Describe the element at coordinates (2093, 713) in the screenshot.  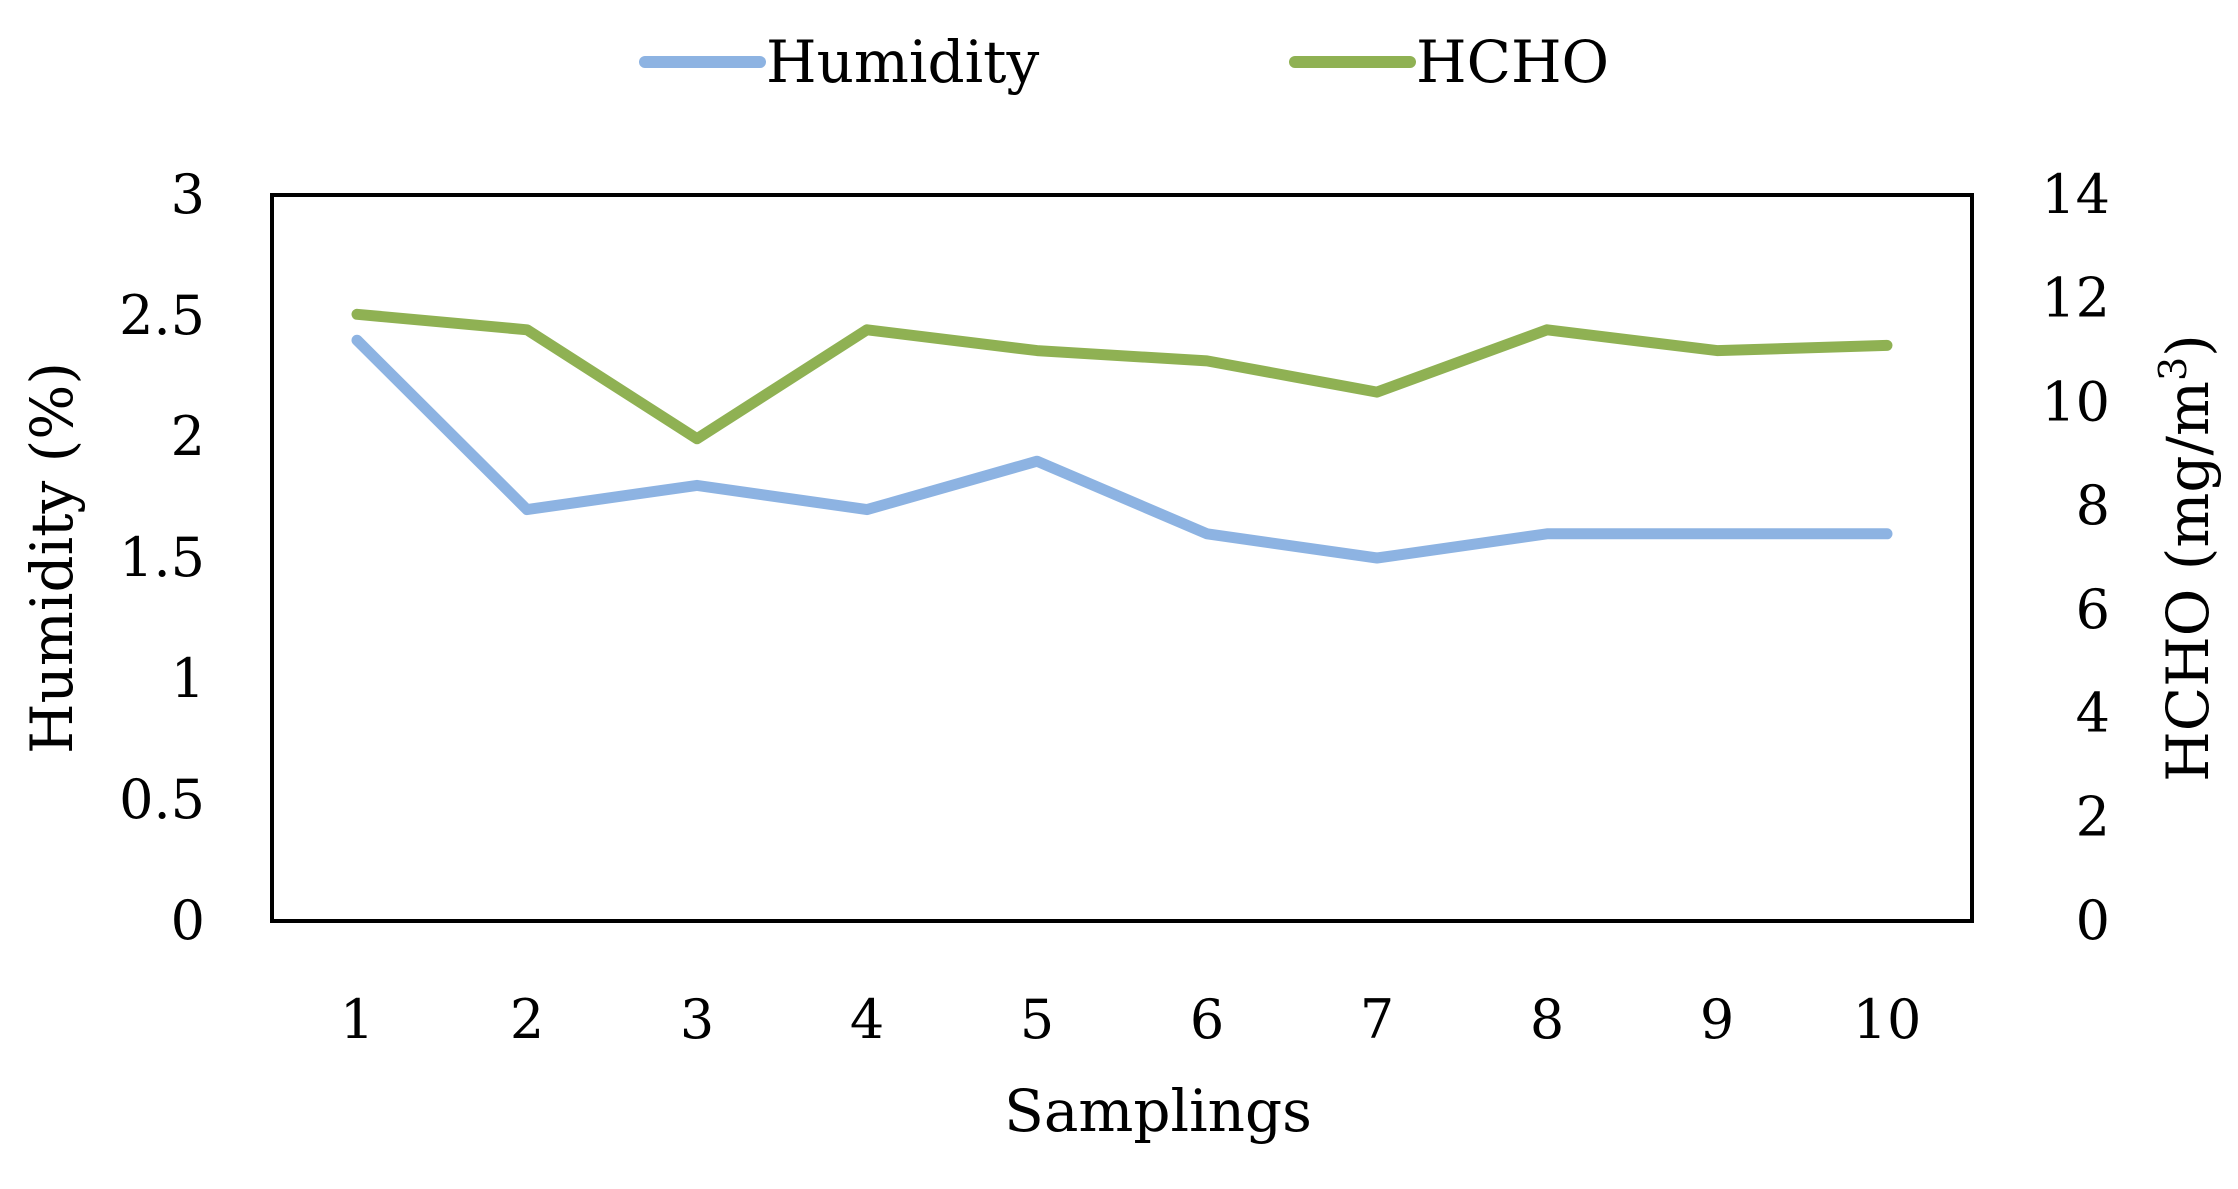
I see `y-right-tick-label: 4` at that location.